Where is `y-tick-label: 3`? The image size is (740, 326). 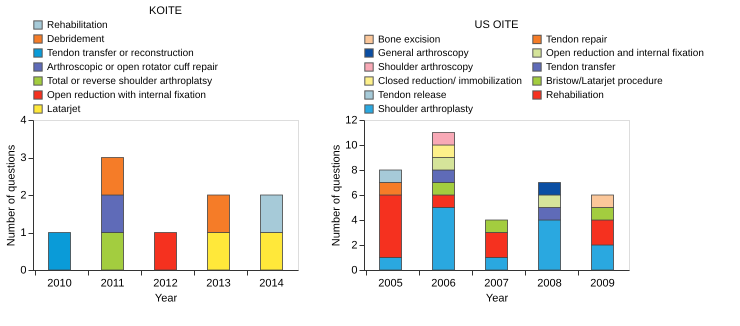 y-tick-label: 3 is located at coordinates (23, 158).